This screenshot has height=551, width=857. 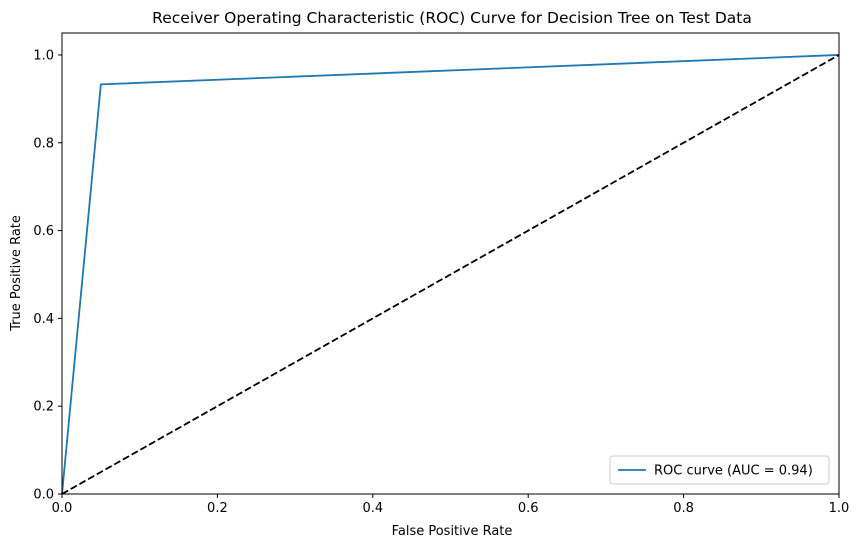 What do you see at coordinates (733, 471) in the screenshot?
I see `legend-label: ROC curve (AUC = 0.94)` at bounding box center [733, 471].